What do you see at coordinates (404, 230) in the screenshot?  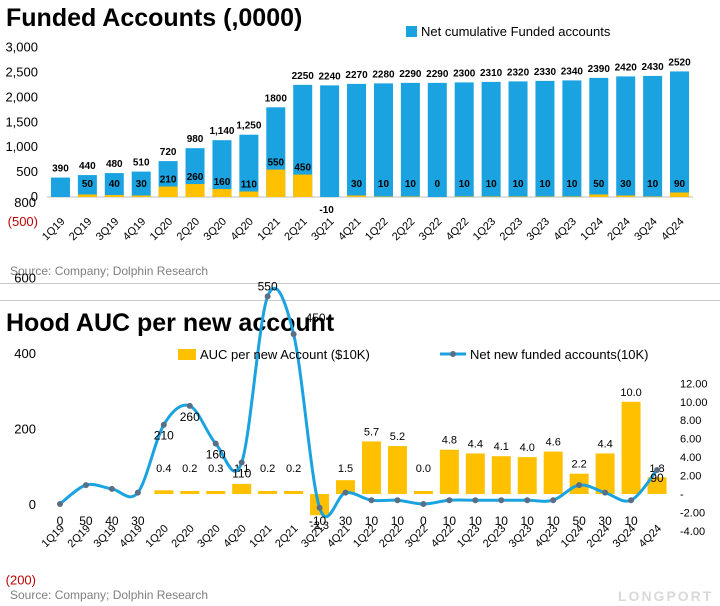 I see `x-tick-label: 2Q22` at bounding box center [404, 230].